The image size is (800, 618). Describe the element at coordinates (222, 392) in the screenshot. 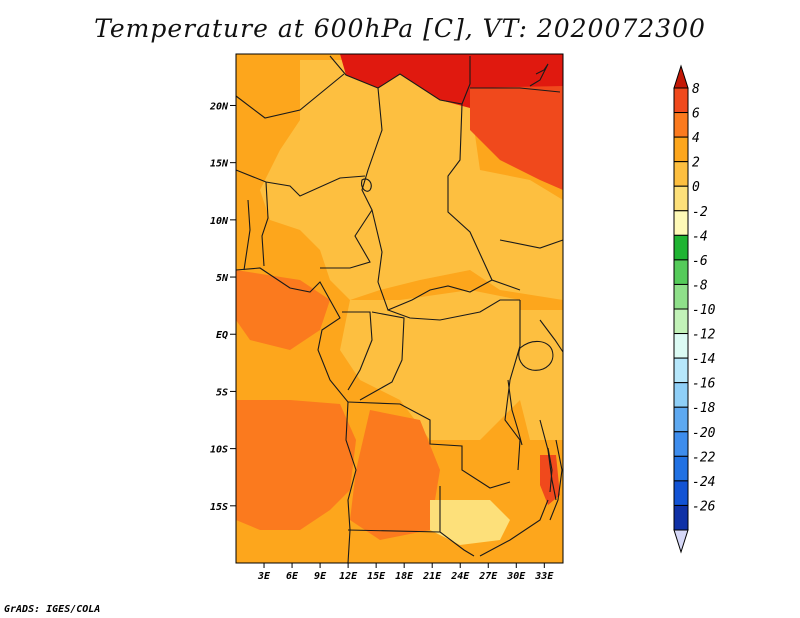

I see `lat-tick-label: 5S` at that location.